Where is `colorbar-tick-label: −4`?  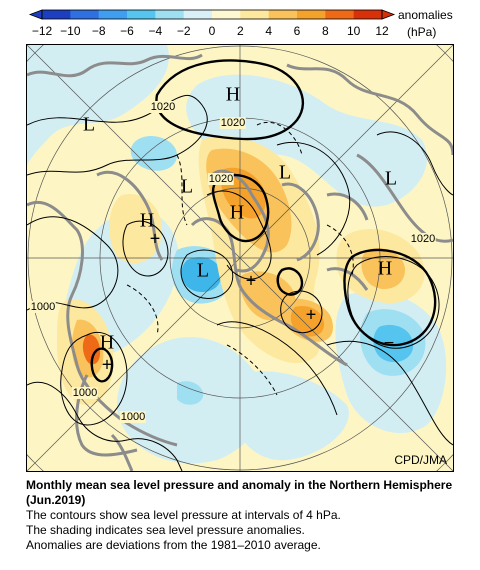
colorbar-tick-label: −4 is located at coordinates (155, 31).